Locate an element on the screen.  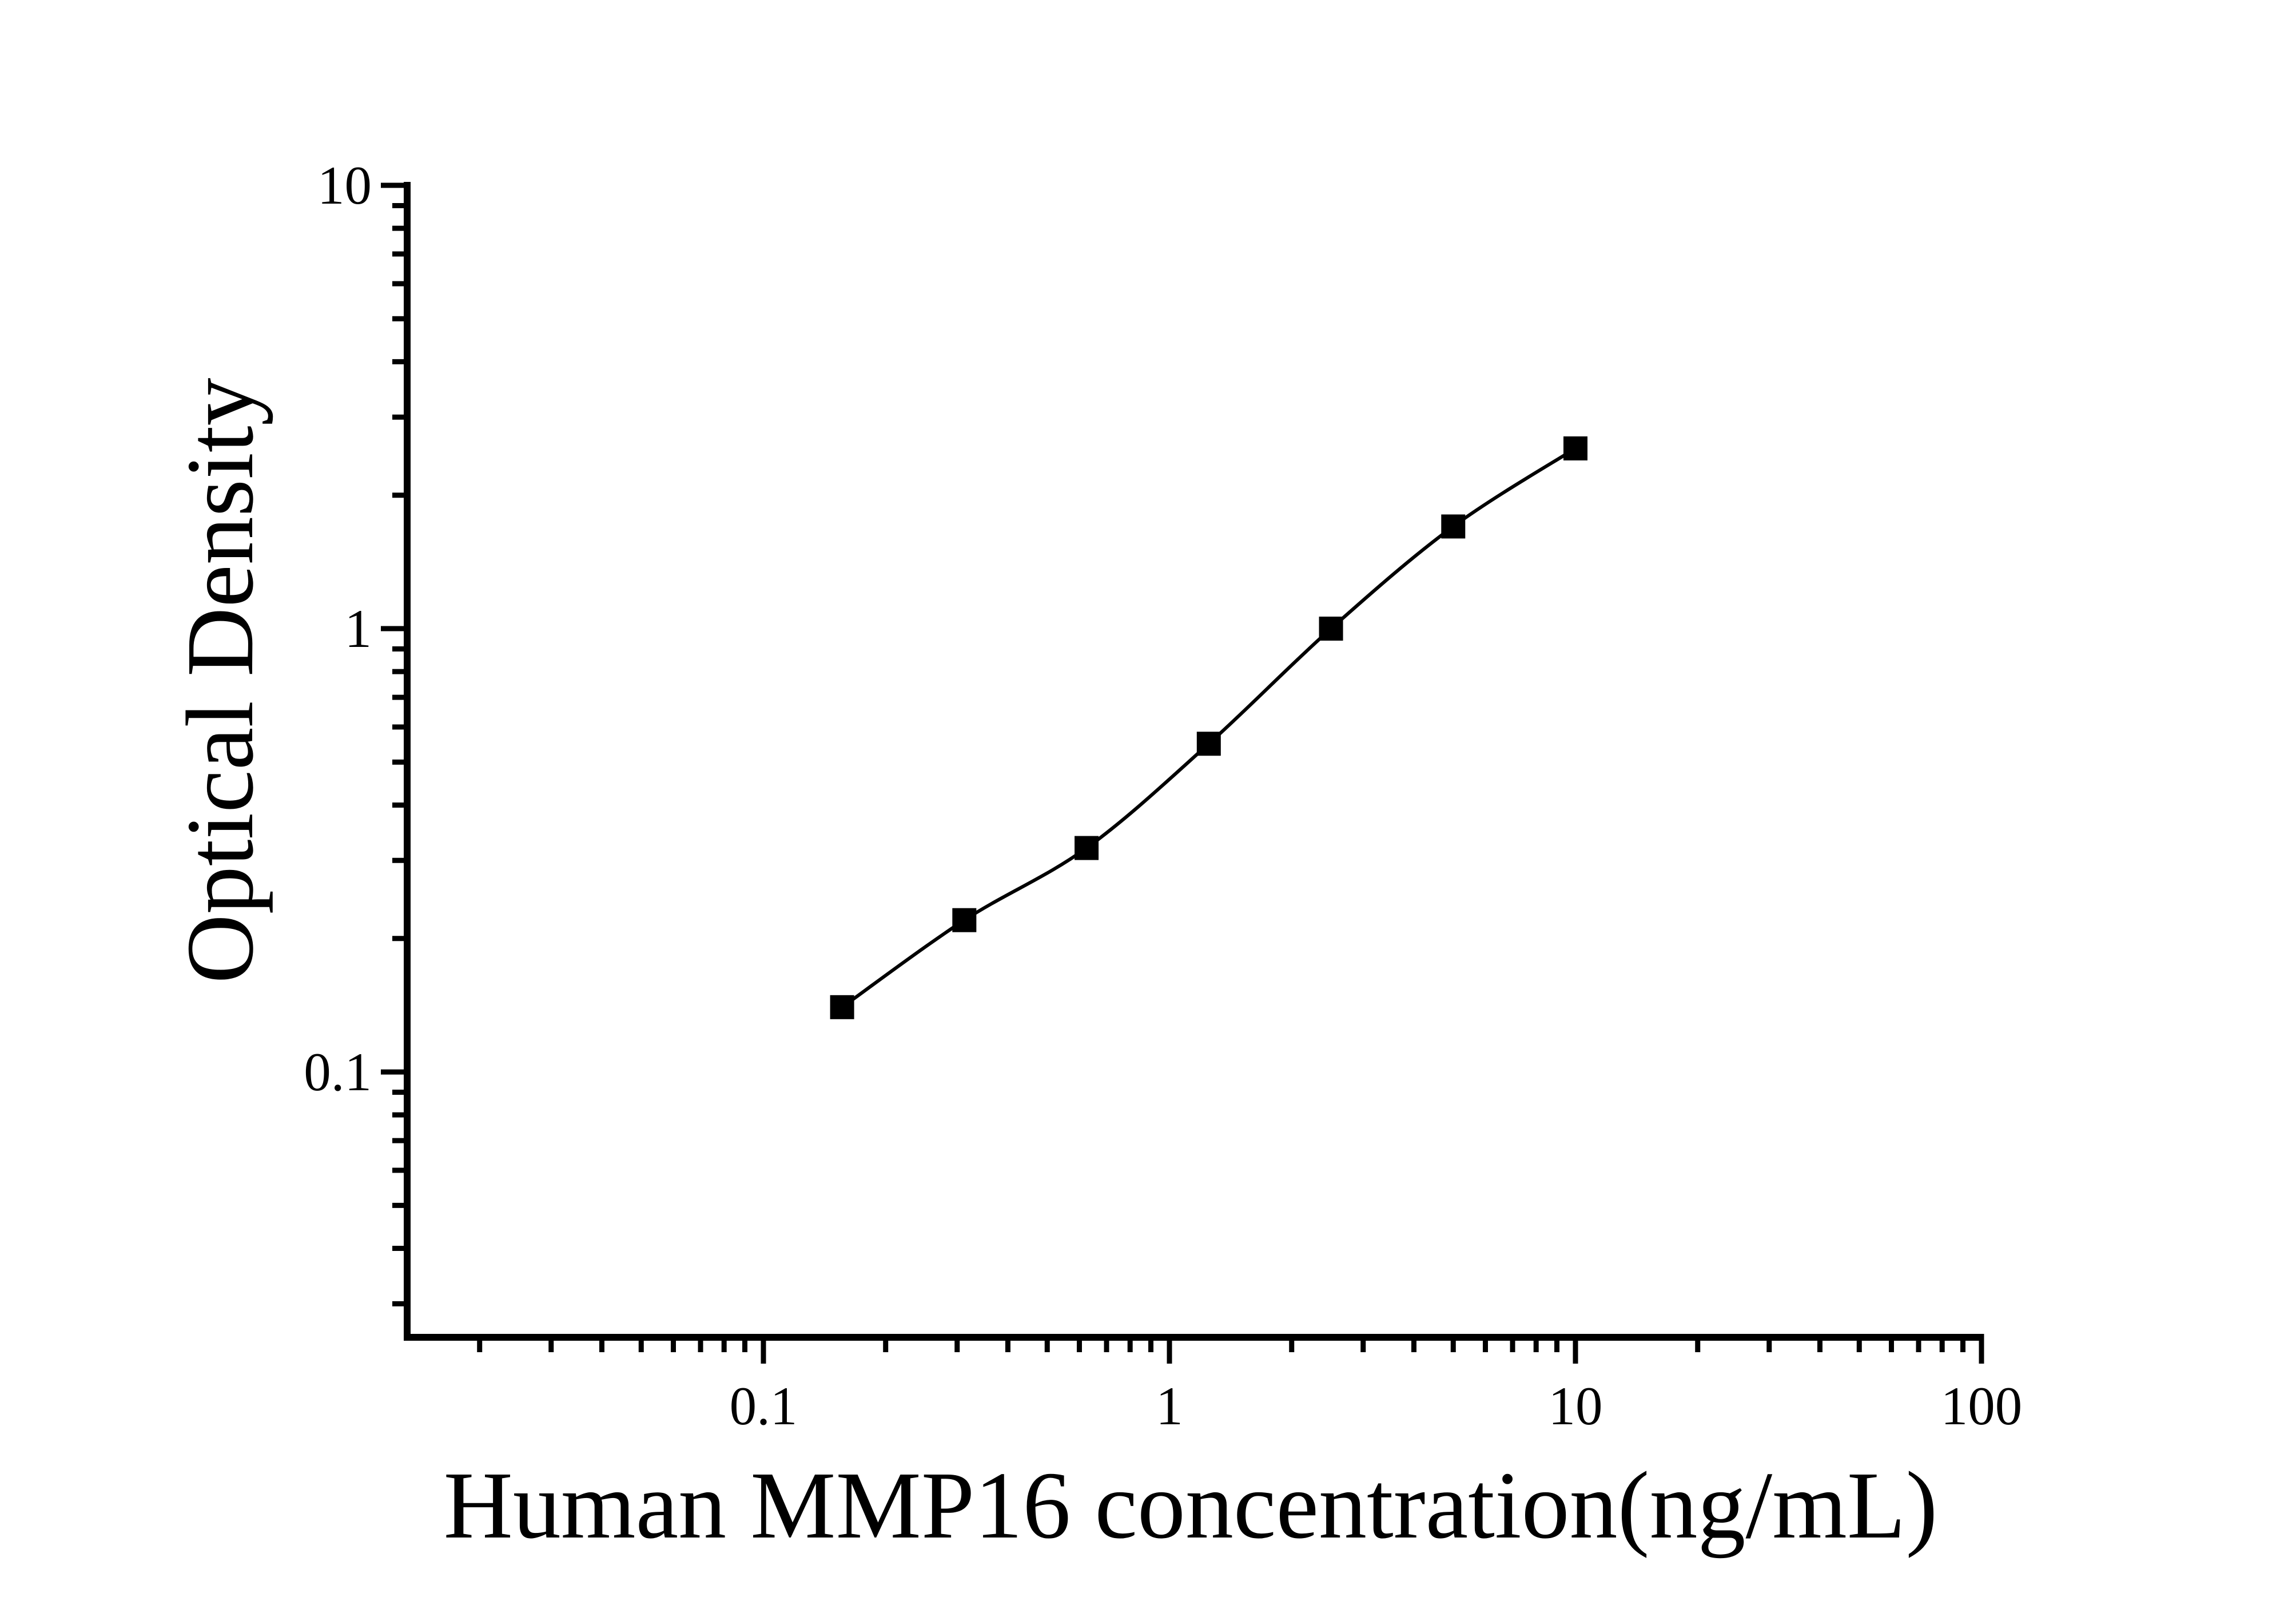
y-axis-major-ticks is located at coordinates (394, 628).